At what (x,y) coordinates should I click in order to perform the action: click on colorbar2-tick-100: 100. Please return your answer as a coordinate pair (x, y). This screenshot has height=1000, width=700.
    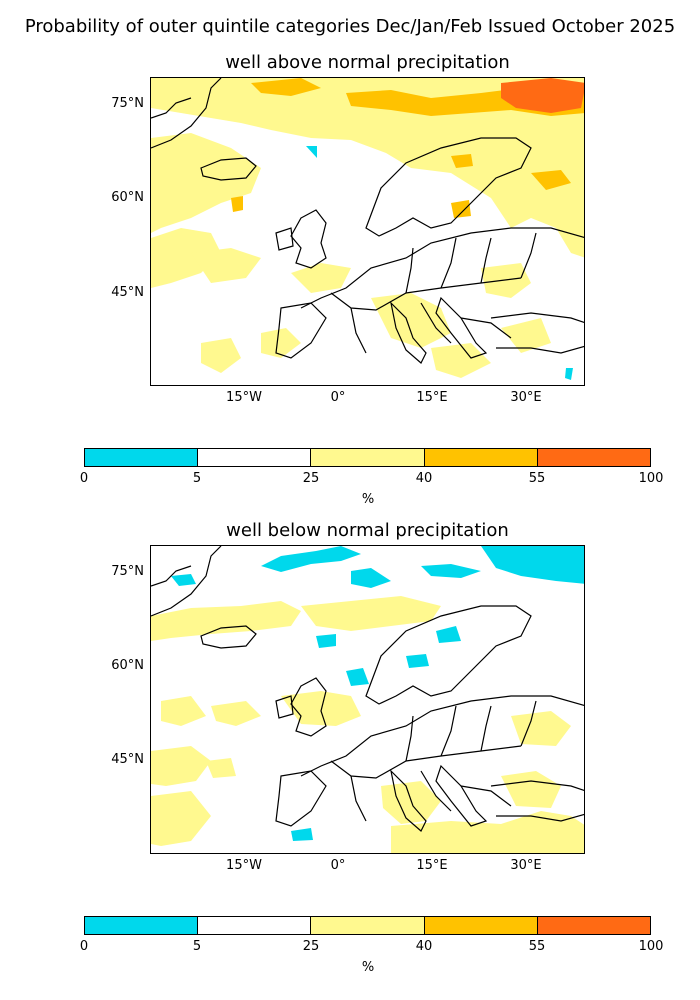
    Looking at the image, I should click on (651, 946).